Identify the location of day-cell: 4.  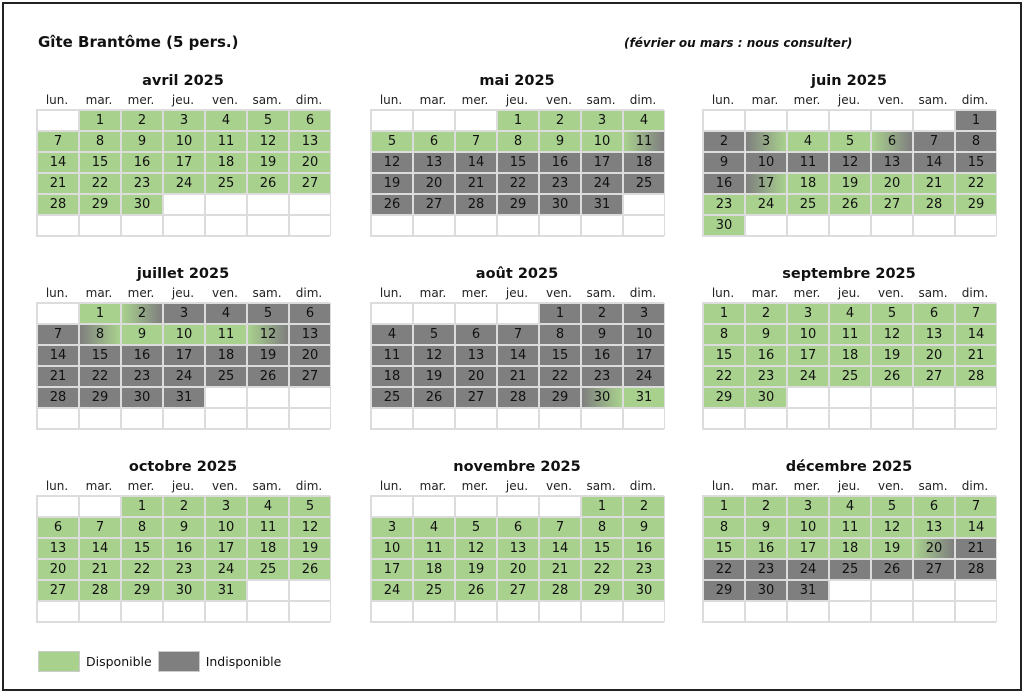
(226, 313).